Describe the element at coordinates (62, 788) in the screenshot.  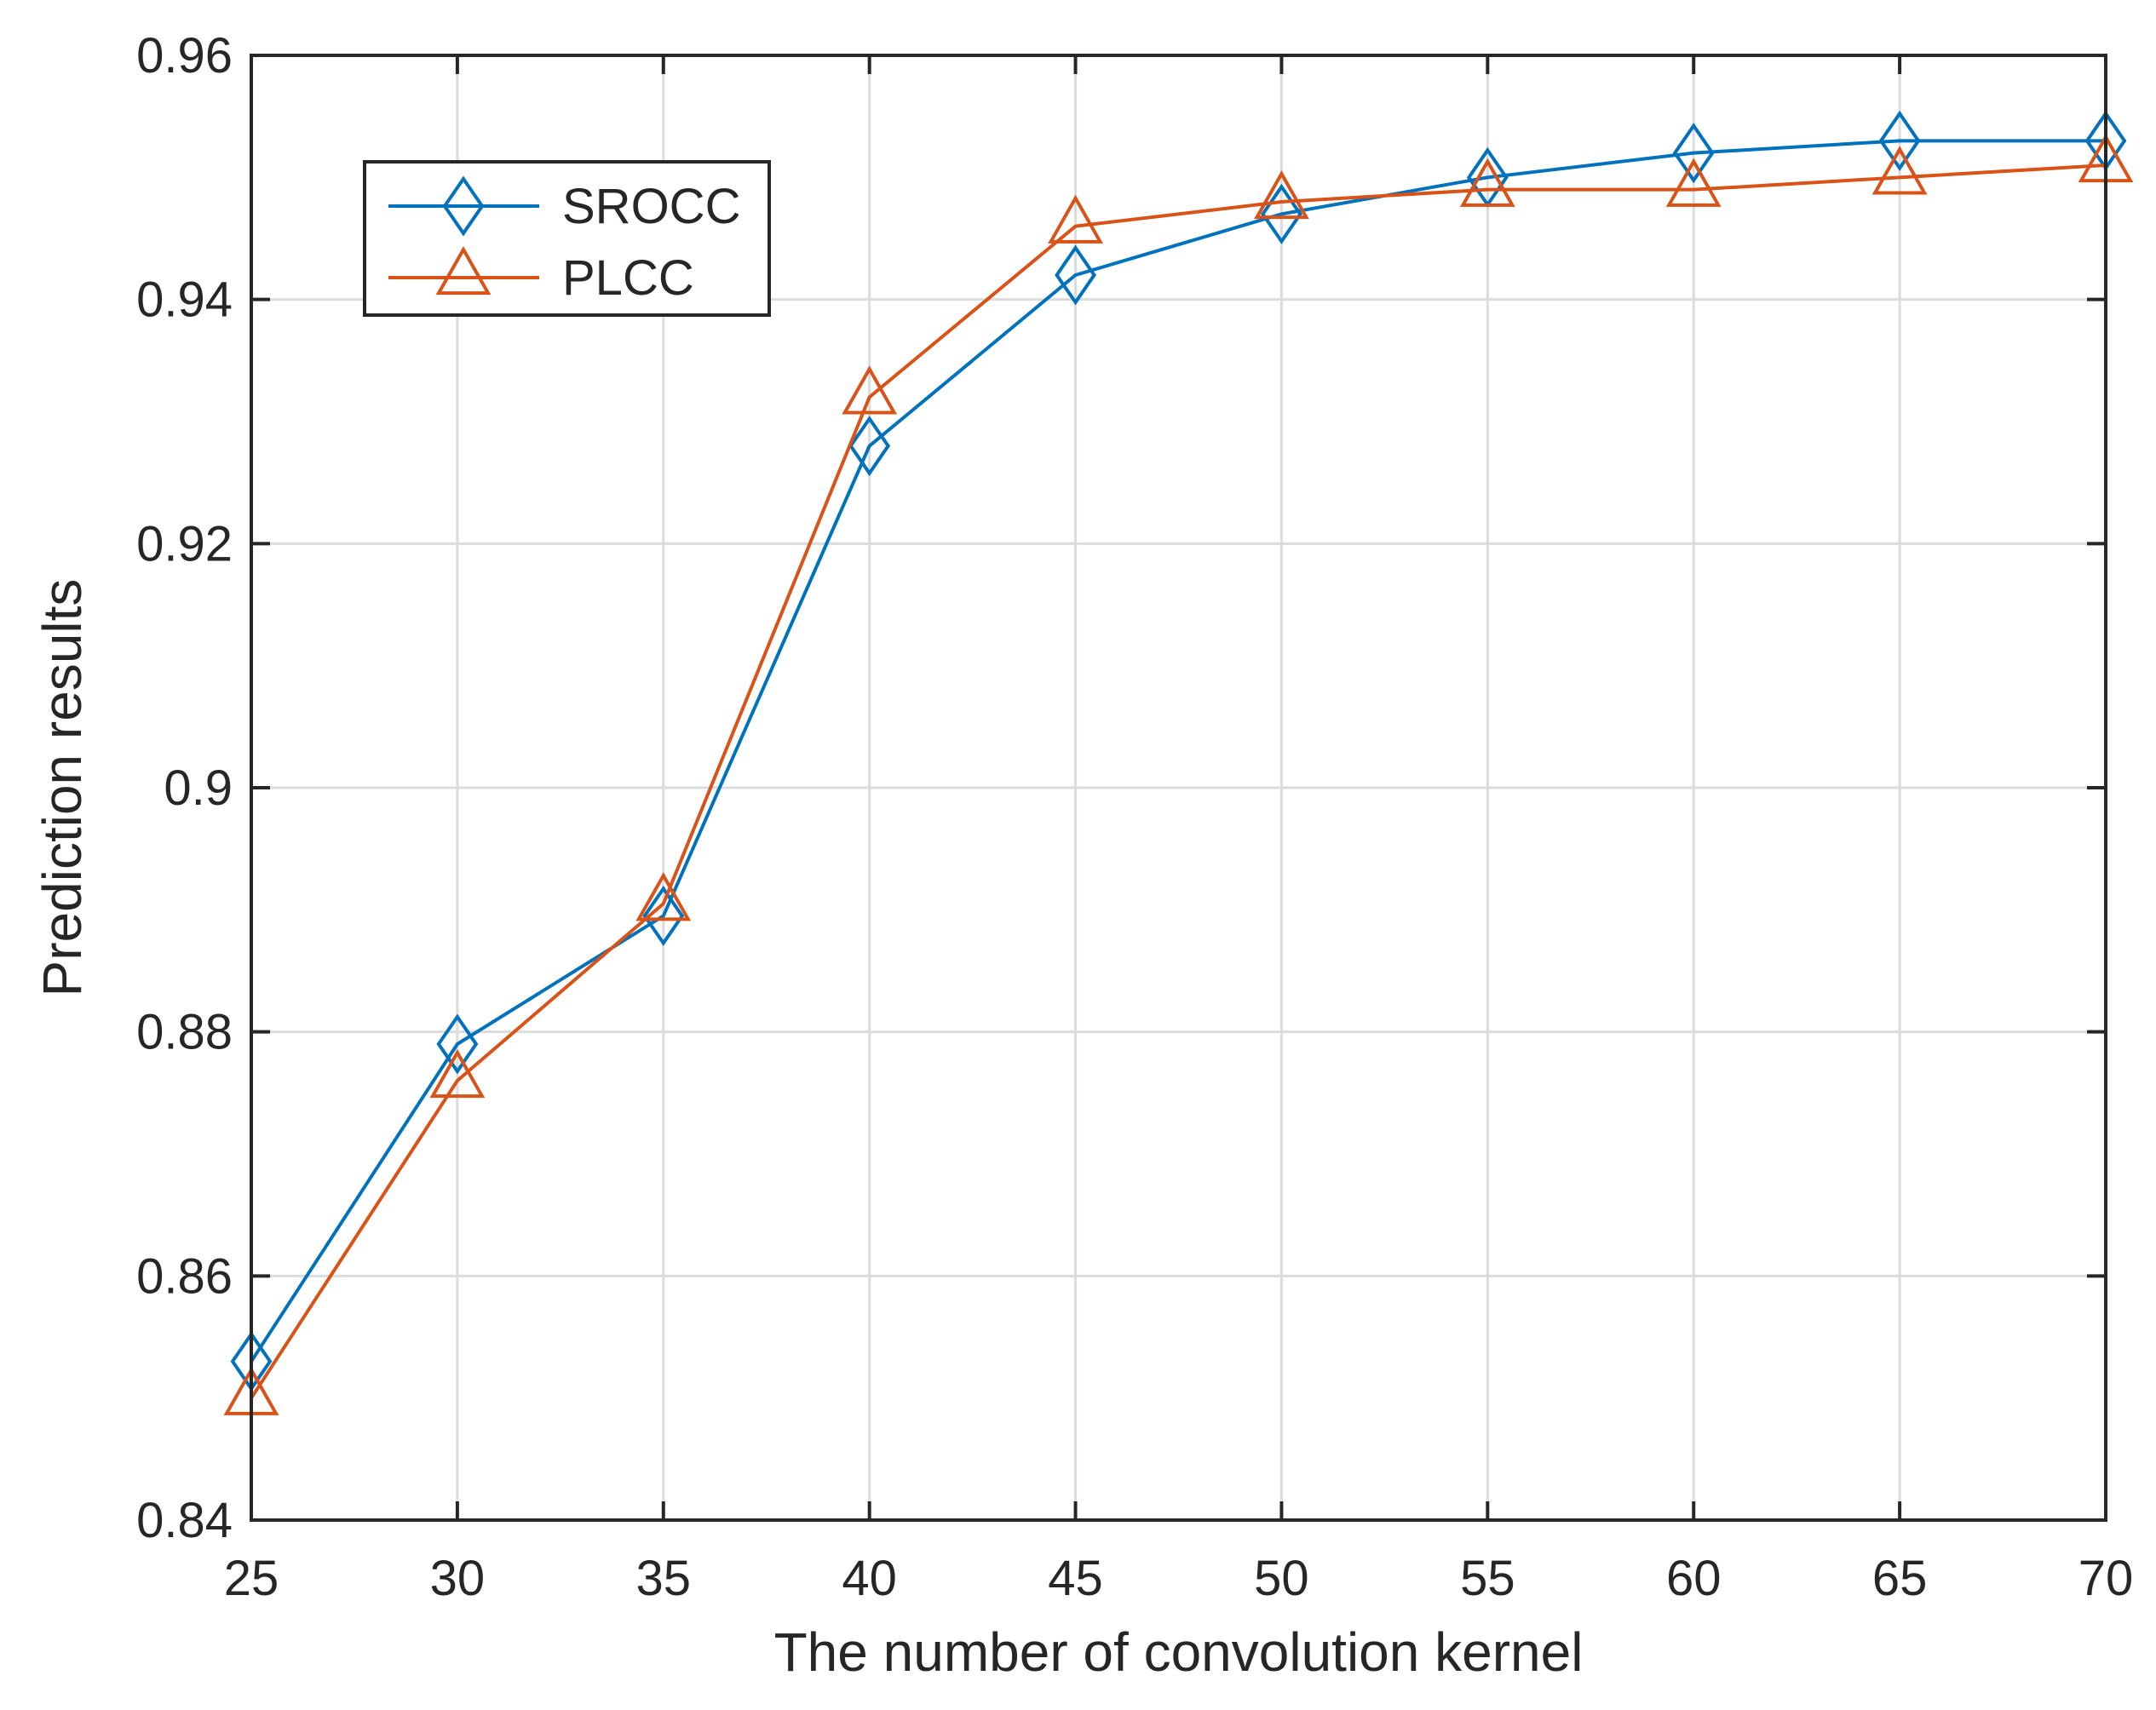
I see `y-axis-label: Prediction results` at that location.